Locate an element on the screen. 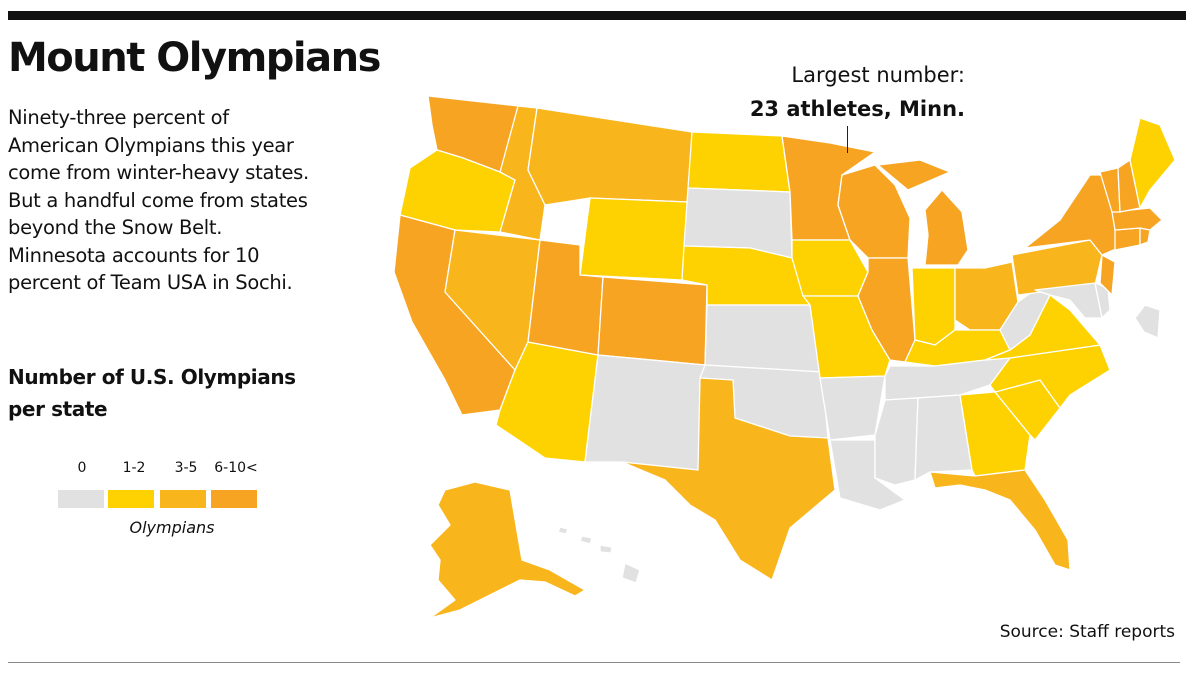 Image resolution: width=1200 pixels, height=674 pixels. state-nd is located at coordinates (739, 162).